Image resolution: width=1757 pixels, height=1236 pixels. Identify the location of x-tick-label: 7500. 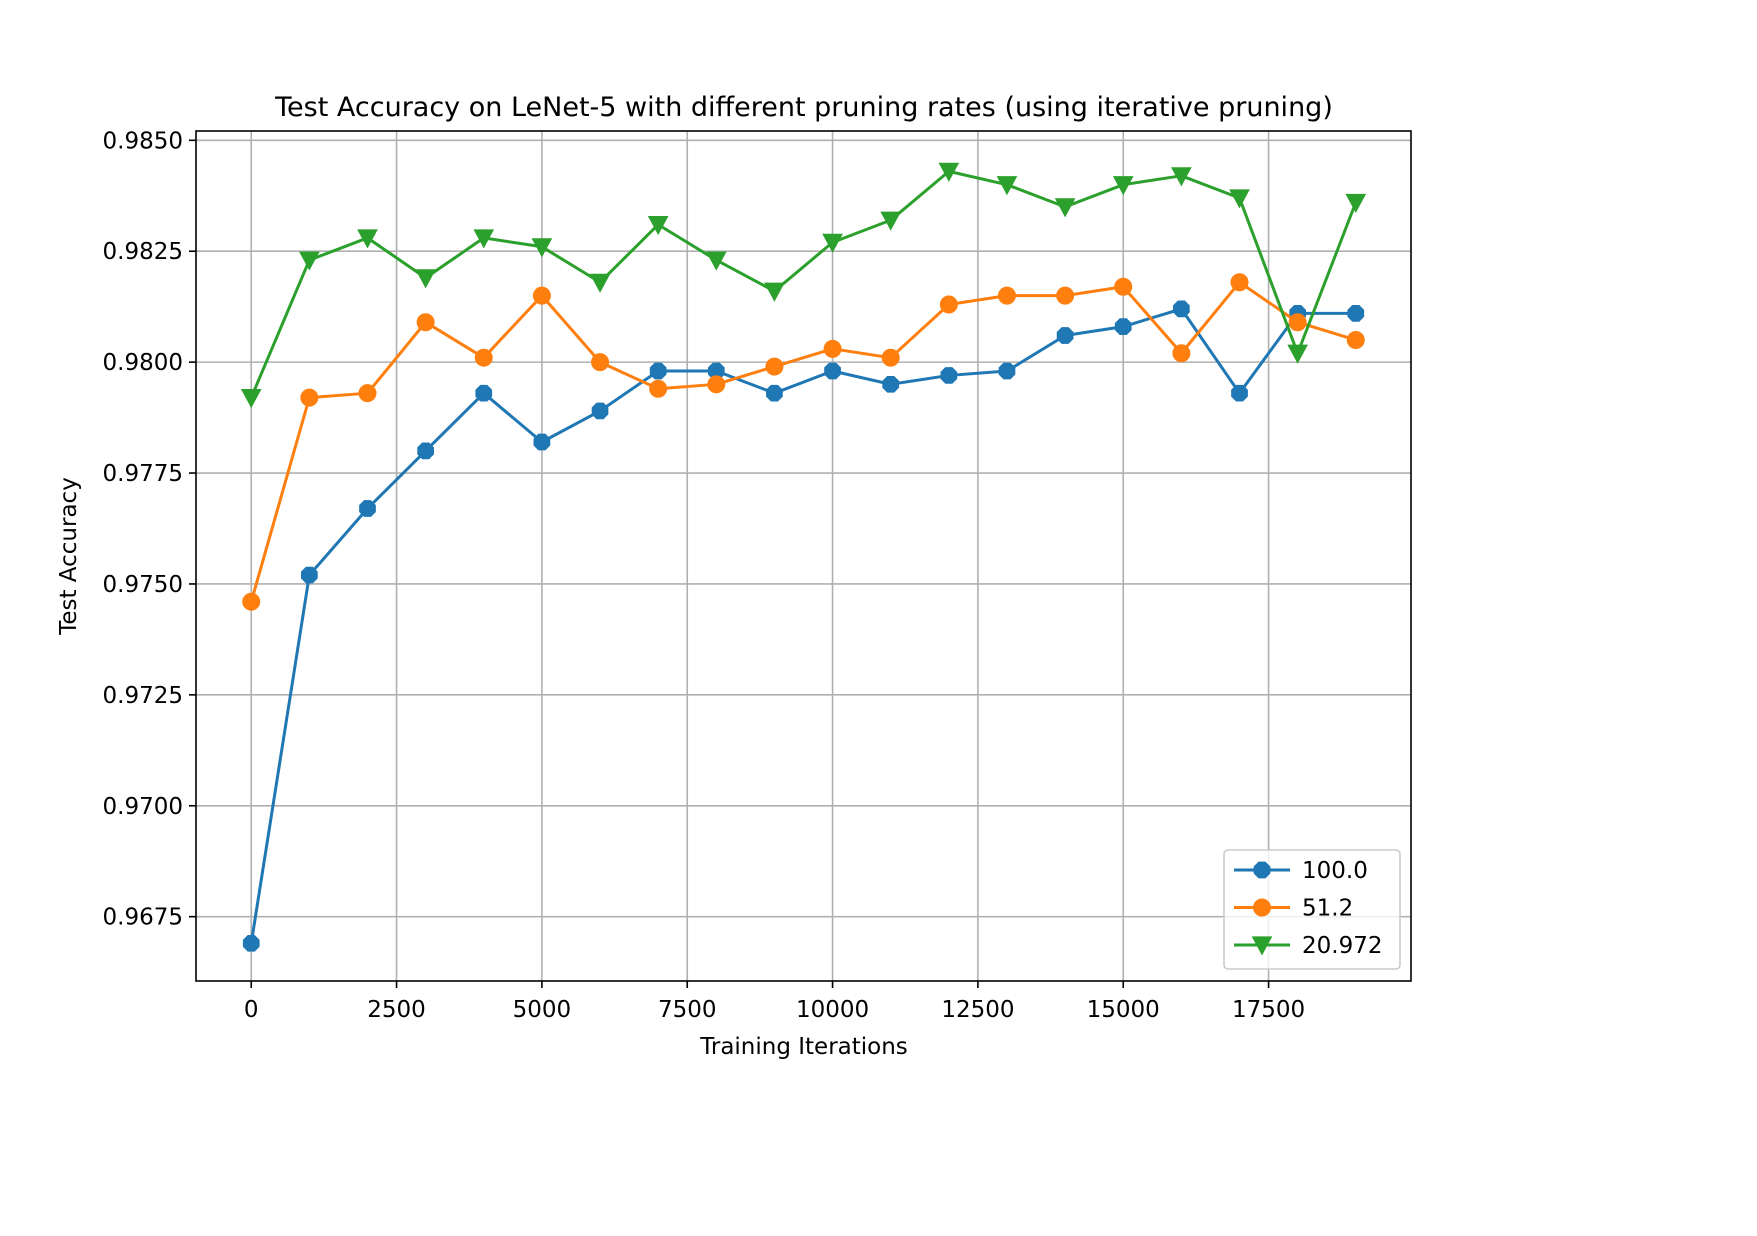
(687, 1010).